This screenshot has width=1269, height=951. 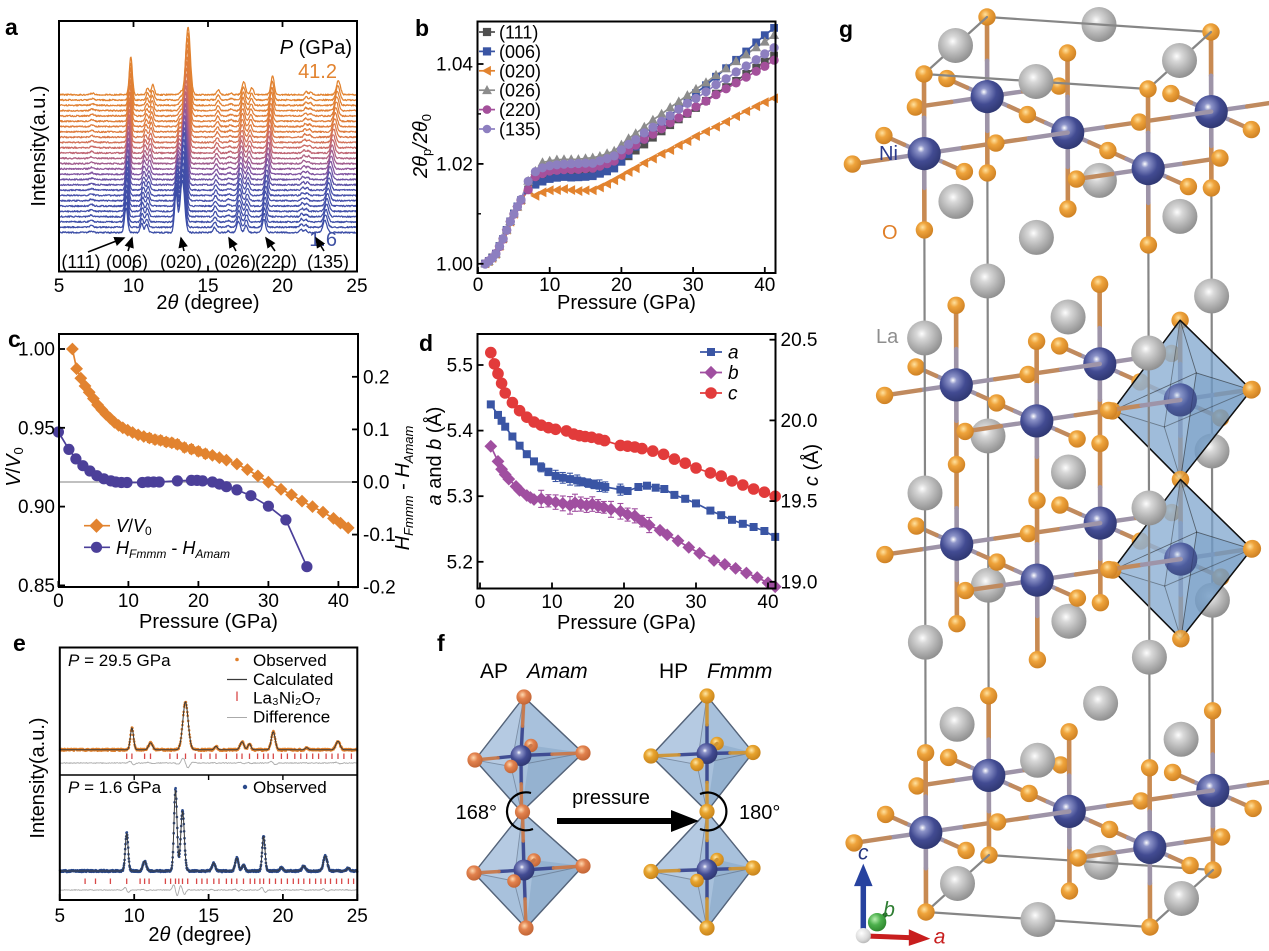 I want to click on svg-text: Amam, so click(x=556, y=671).